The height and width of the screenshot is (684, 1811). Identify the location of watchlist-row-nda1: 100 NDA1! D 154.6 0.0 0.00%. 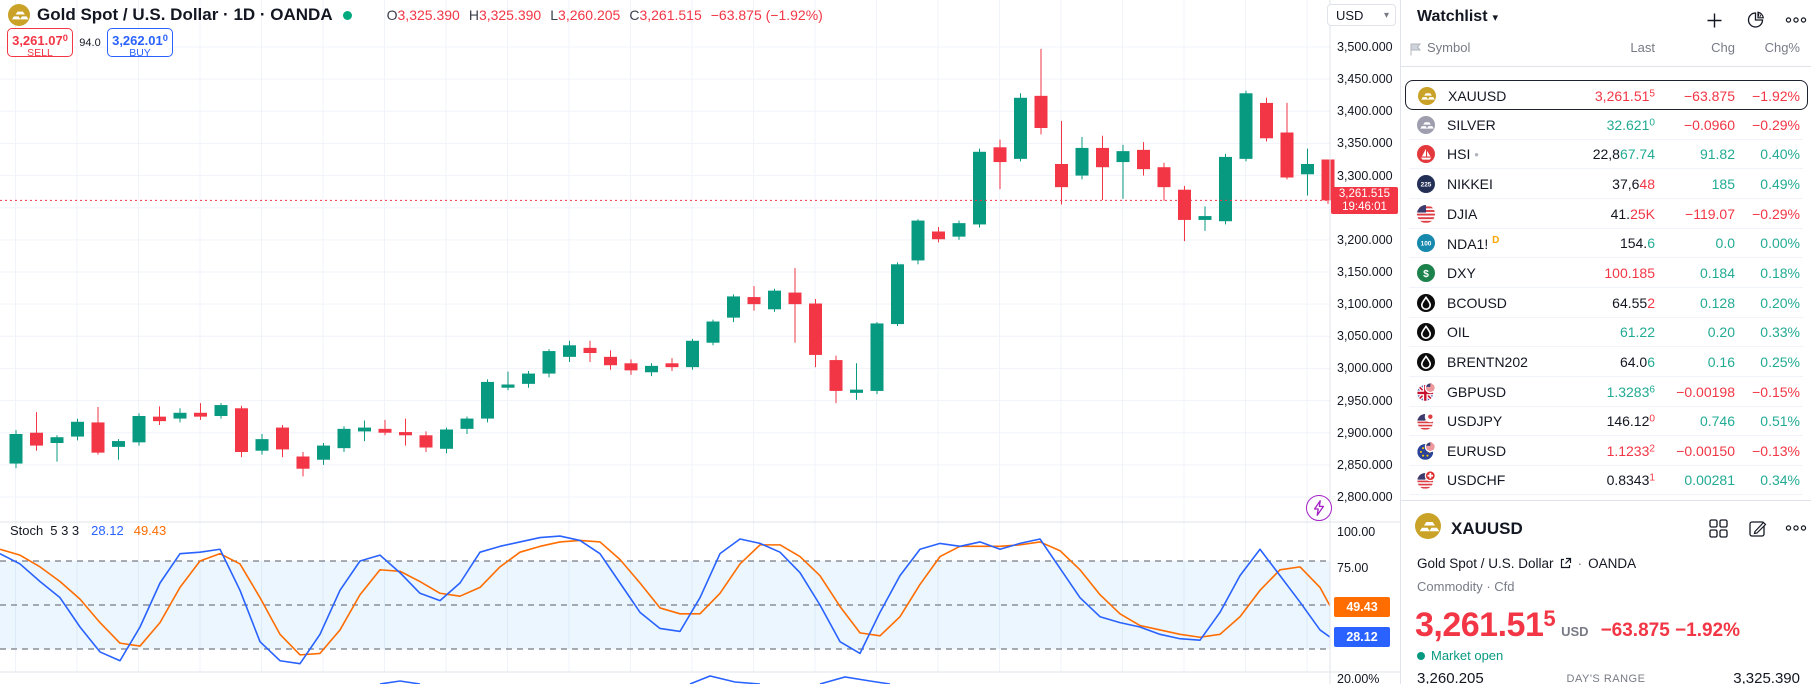
(1606, 243).